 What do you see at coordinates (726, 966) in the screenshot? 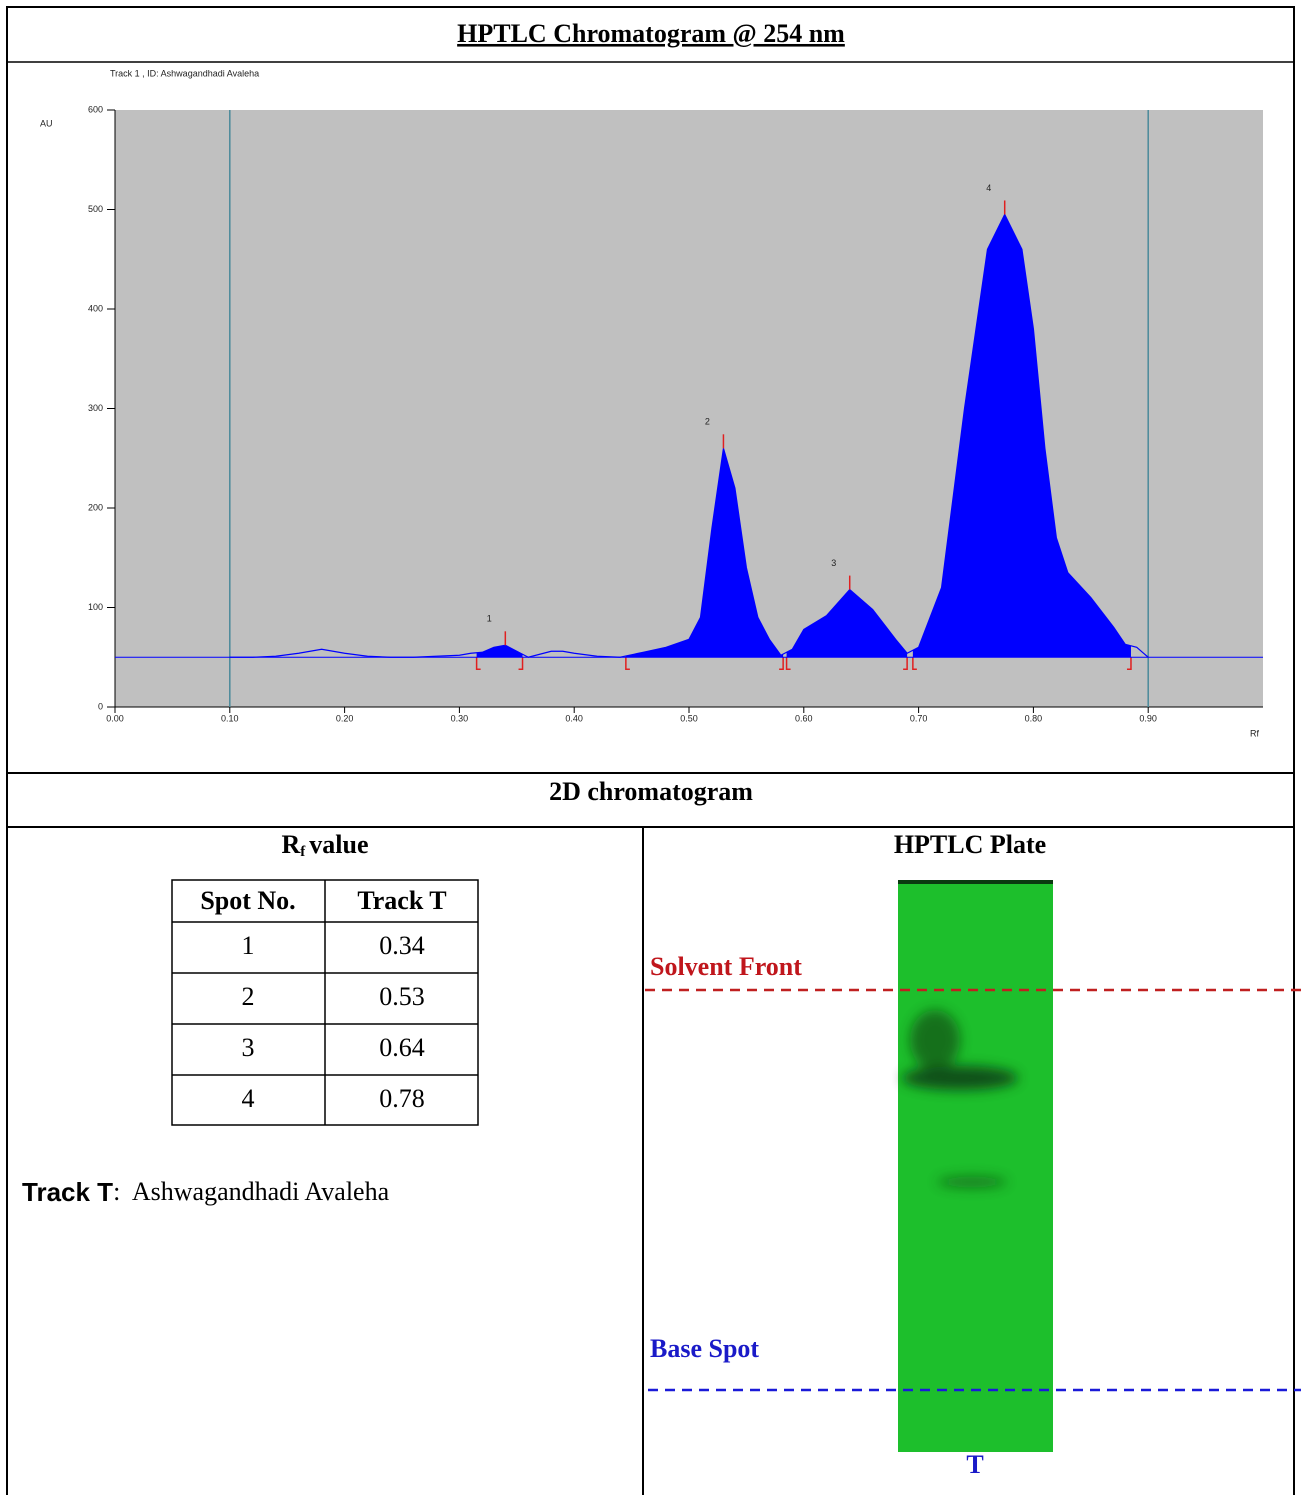
I see `solvent-front-label: Solvent Front` at bounding box center [726, 966].